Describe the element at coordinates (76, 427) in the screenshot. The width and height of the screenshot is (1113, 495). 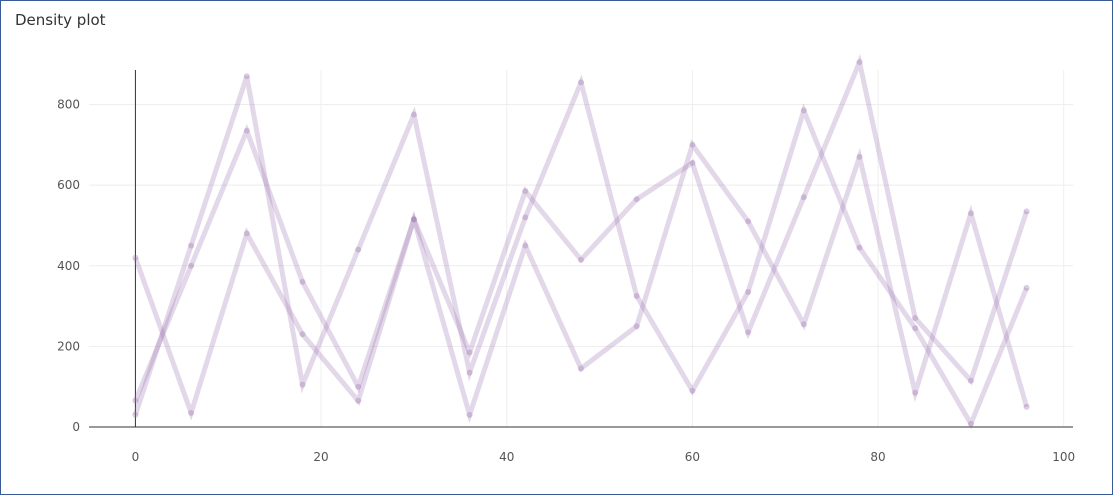
I see `y-tick-label: 0` at that location.